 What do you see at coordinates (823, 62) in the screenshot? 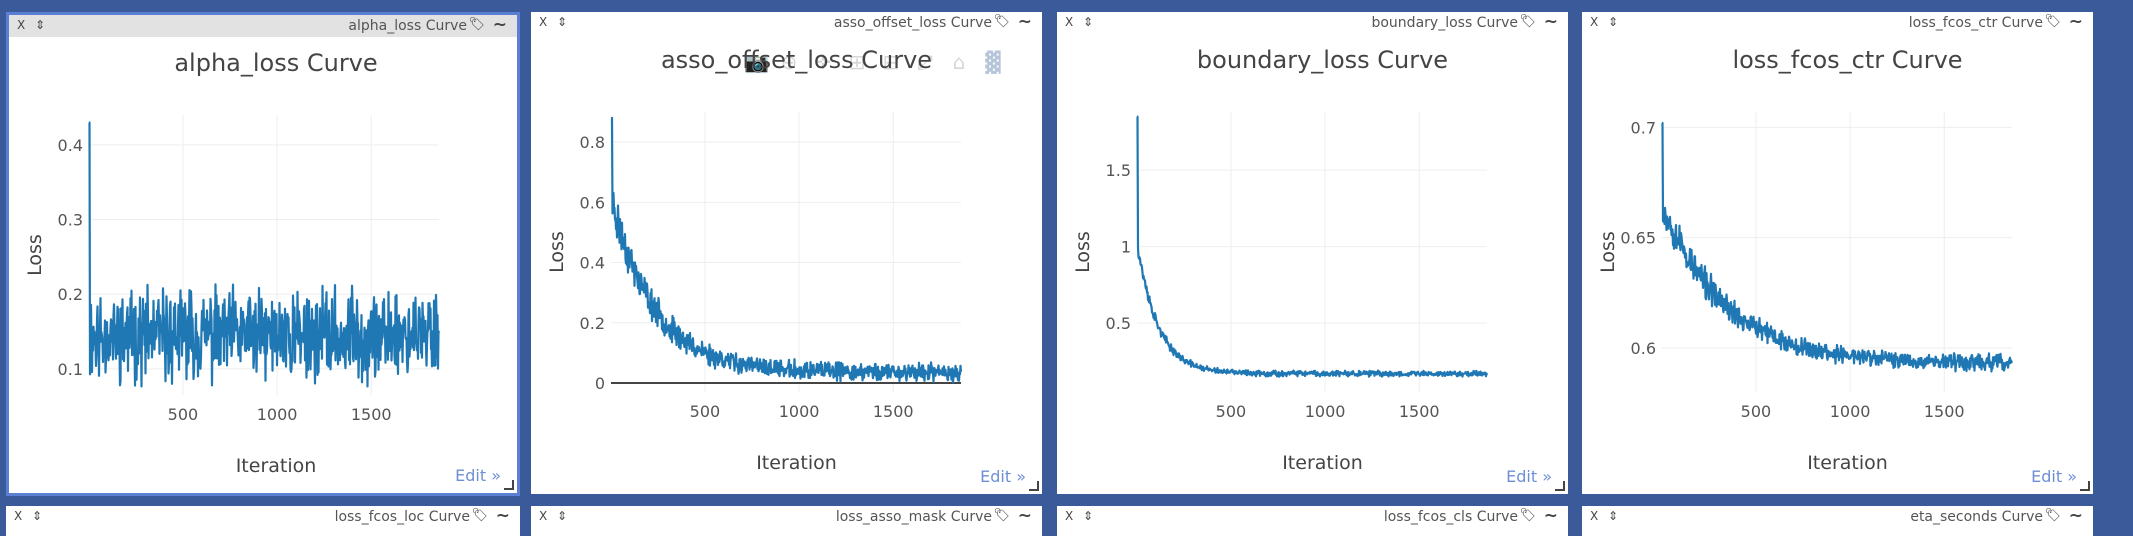
I see `pan-icon: ✛` at bounding box center [823, 62].